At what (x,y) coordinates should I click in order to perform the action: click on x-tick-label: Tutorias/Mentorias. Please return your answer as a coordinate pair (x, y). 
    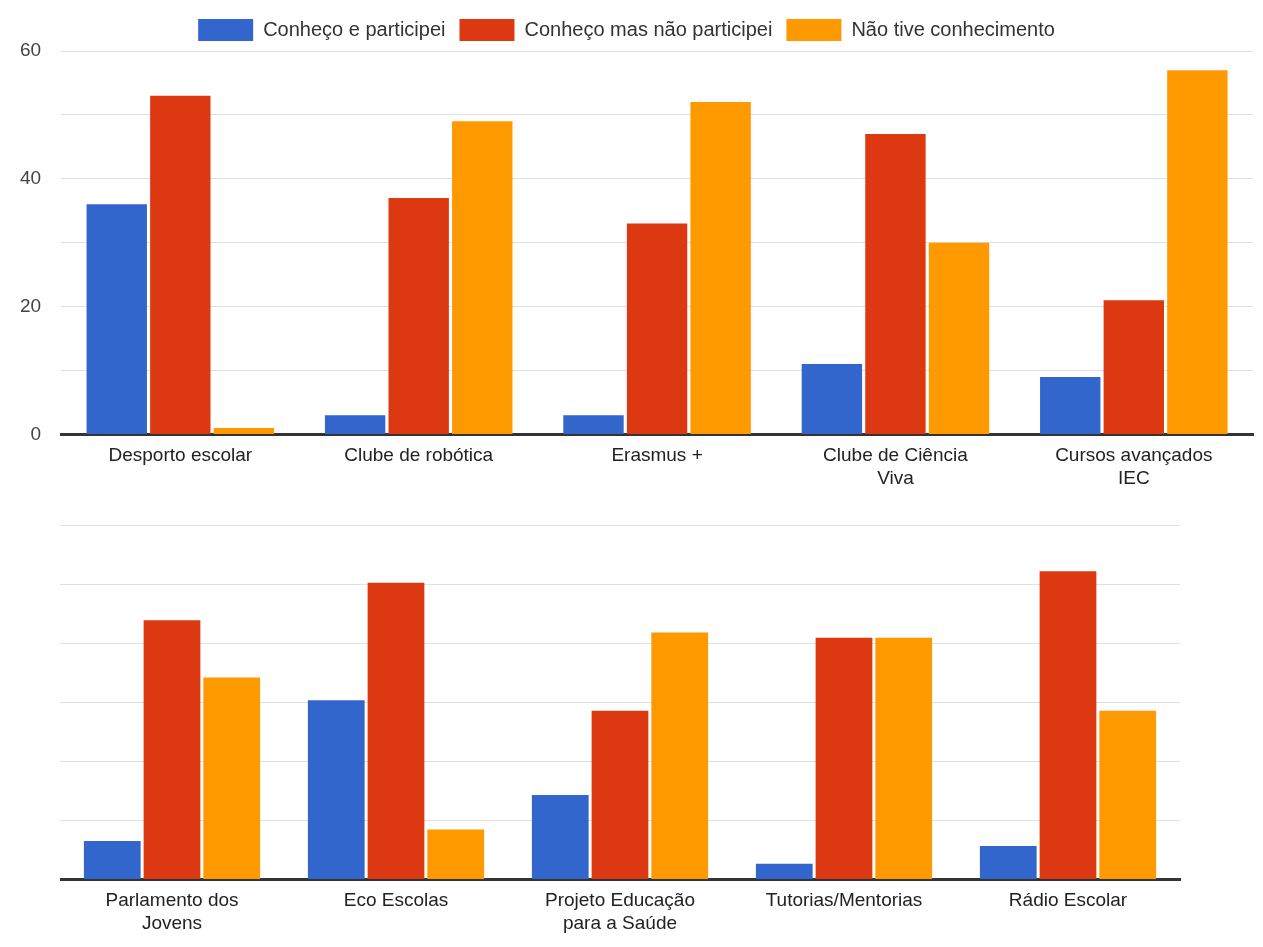
    Looking at the image, I should click on (844, 900).